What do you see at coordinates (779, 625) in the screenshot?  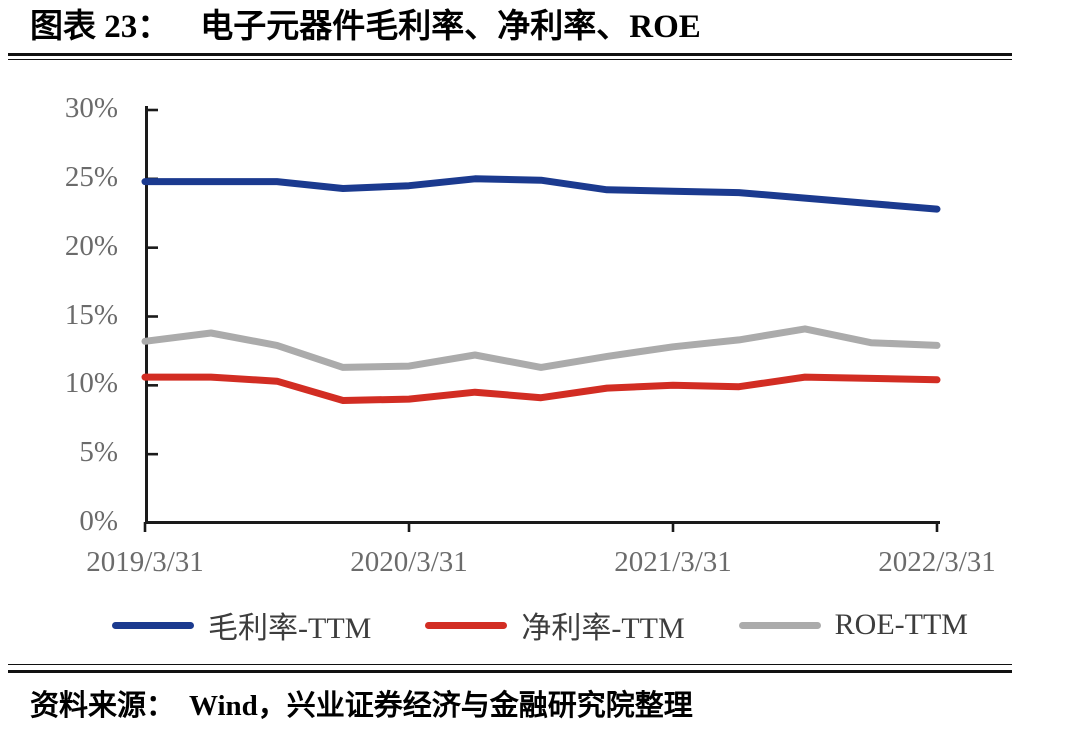 I see `roe-line-swatch` at bounding box center [779, 625].